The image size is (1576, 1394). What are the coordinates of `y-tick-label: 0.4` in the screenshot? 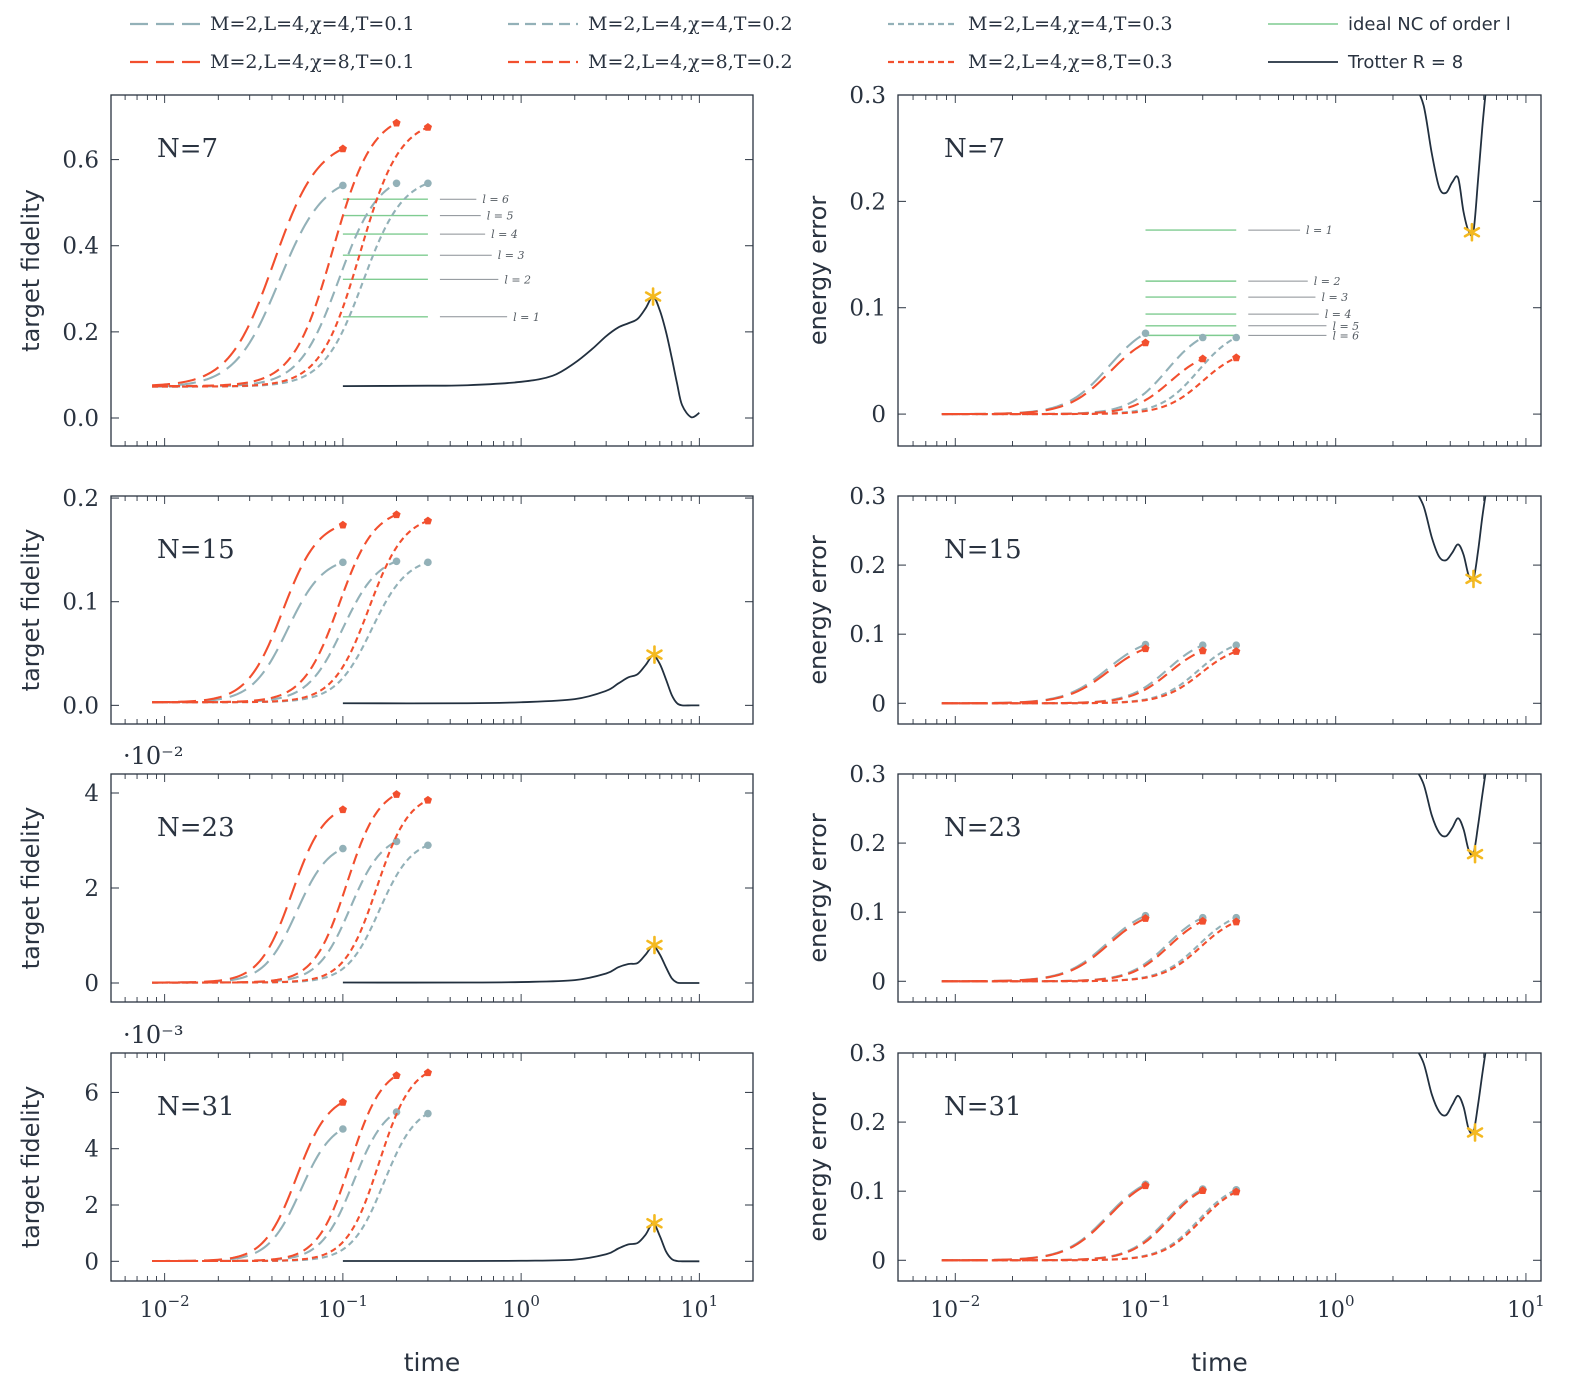 It's located at (80, 247).